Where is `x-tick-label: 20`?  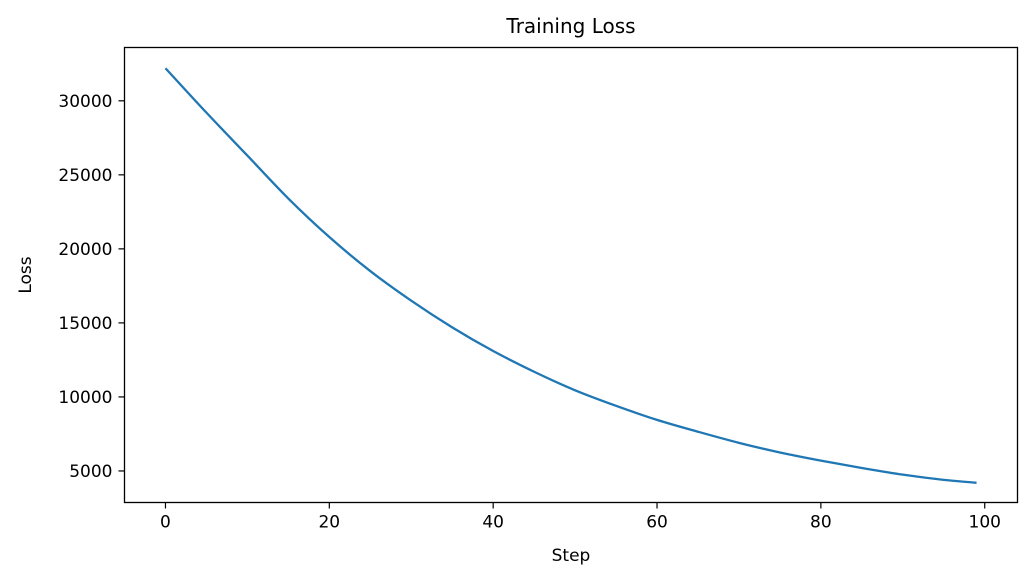
x-tick-label: 20 is located at coordinates (329, 523).